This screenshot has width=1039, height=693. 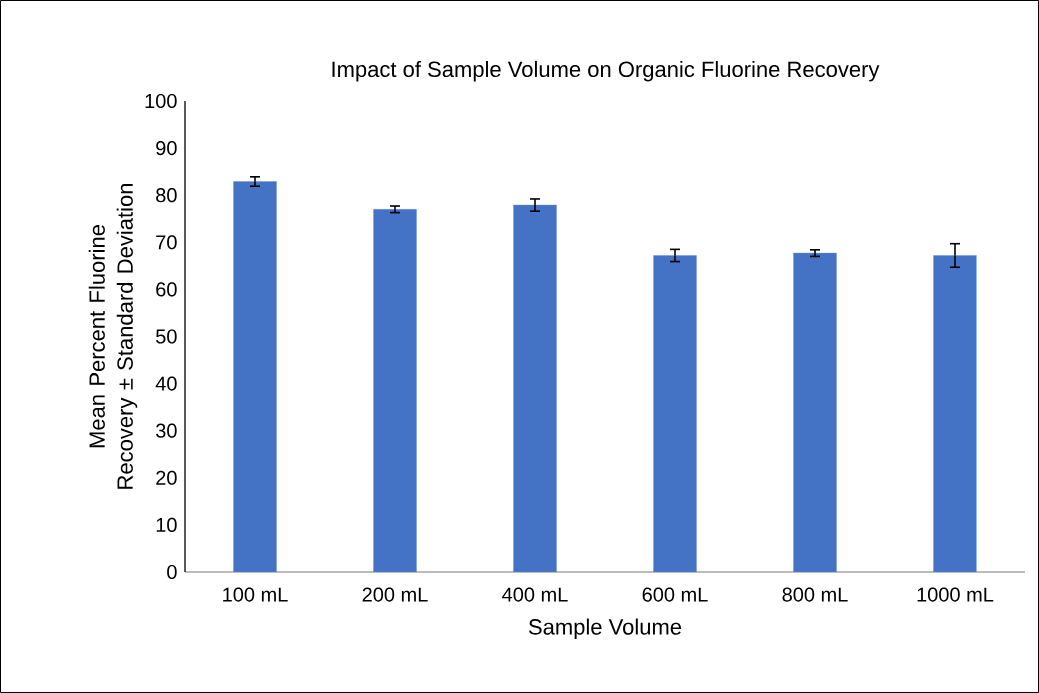 What do you see at coordinates (166, 336) in the screenshot?
I see `y-tick-label: 50` at bounding box center [166, 336].